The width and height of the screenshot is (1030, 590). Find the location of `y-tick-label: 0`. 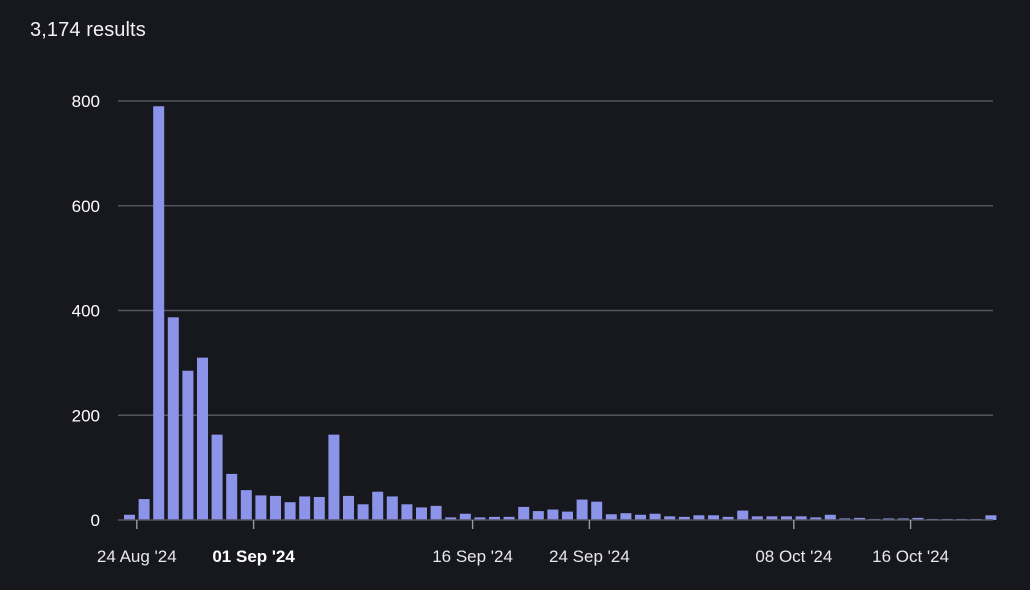

y-tick-label: 0 is located at coordinates (95, 520).